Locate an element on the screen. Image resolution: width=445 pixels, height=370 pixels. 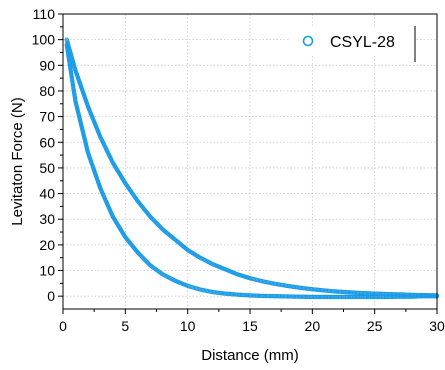
legend-box is located at coordinates (352, 41).